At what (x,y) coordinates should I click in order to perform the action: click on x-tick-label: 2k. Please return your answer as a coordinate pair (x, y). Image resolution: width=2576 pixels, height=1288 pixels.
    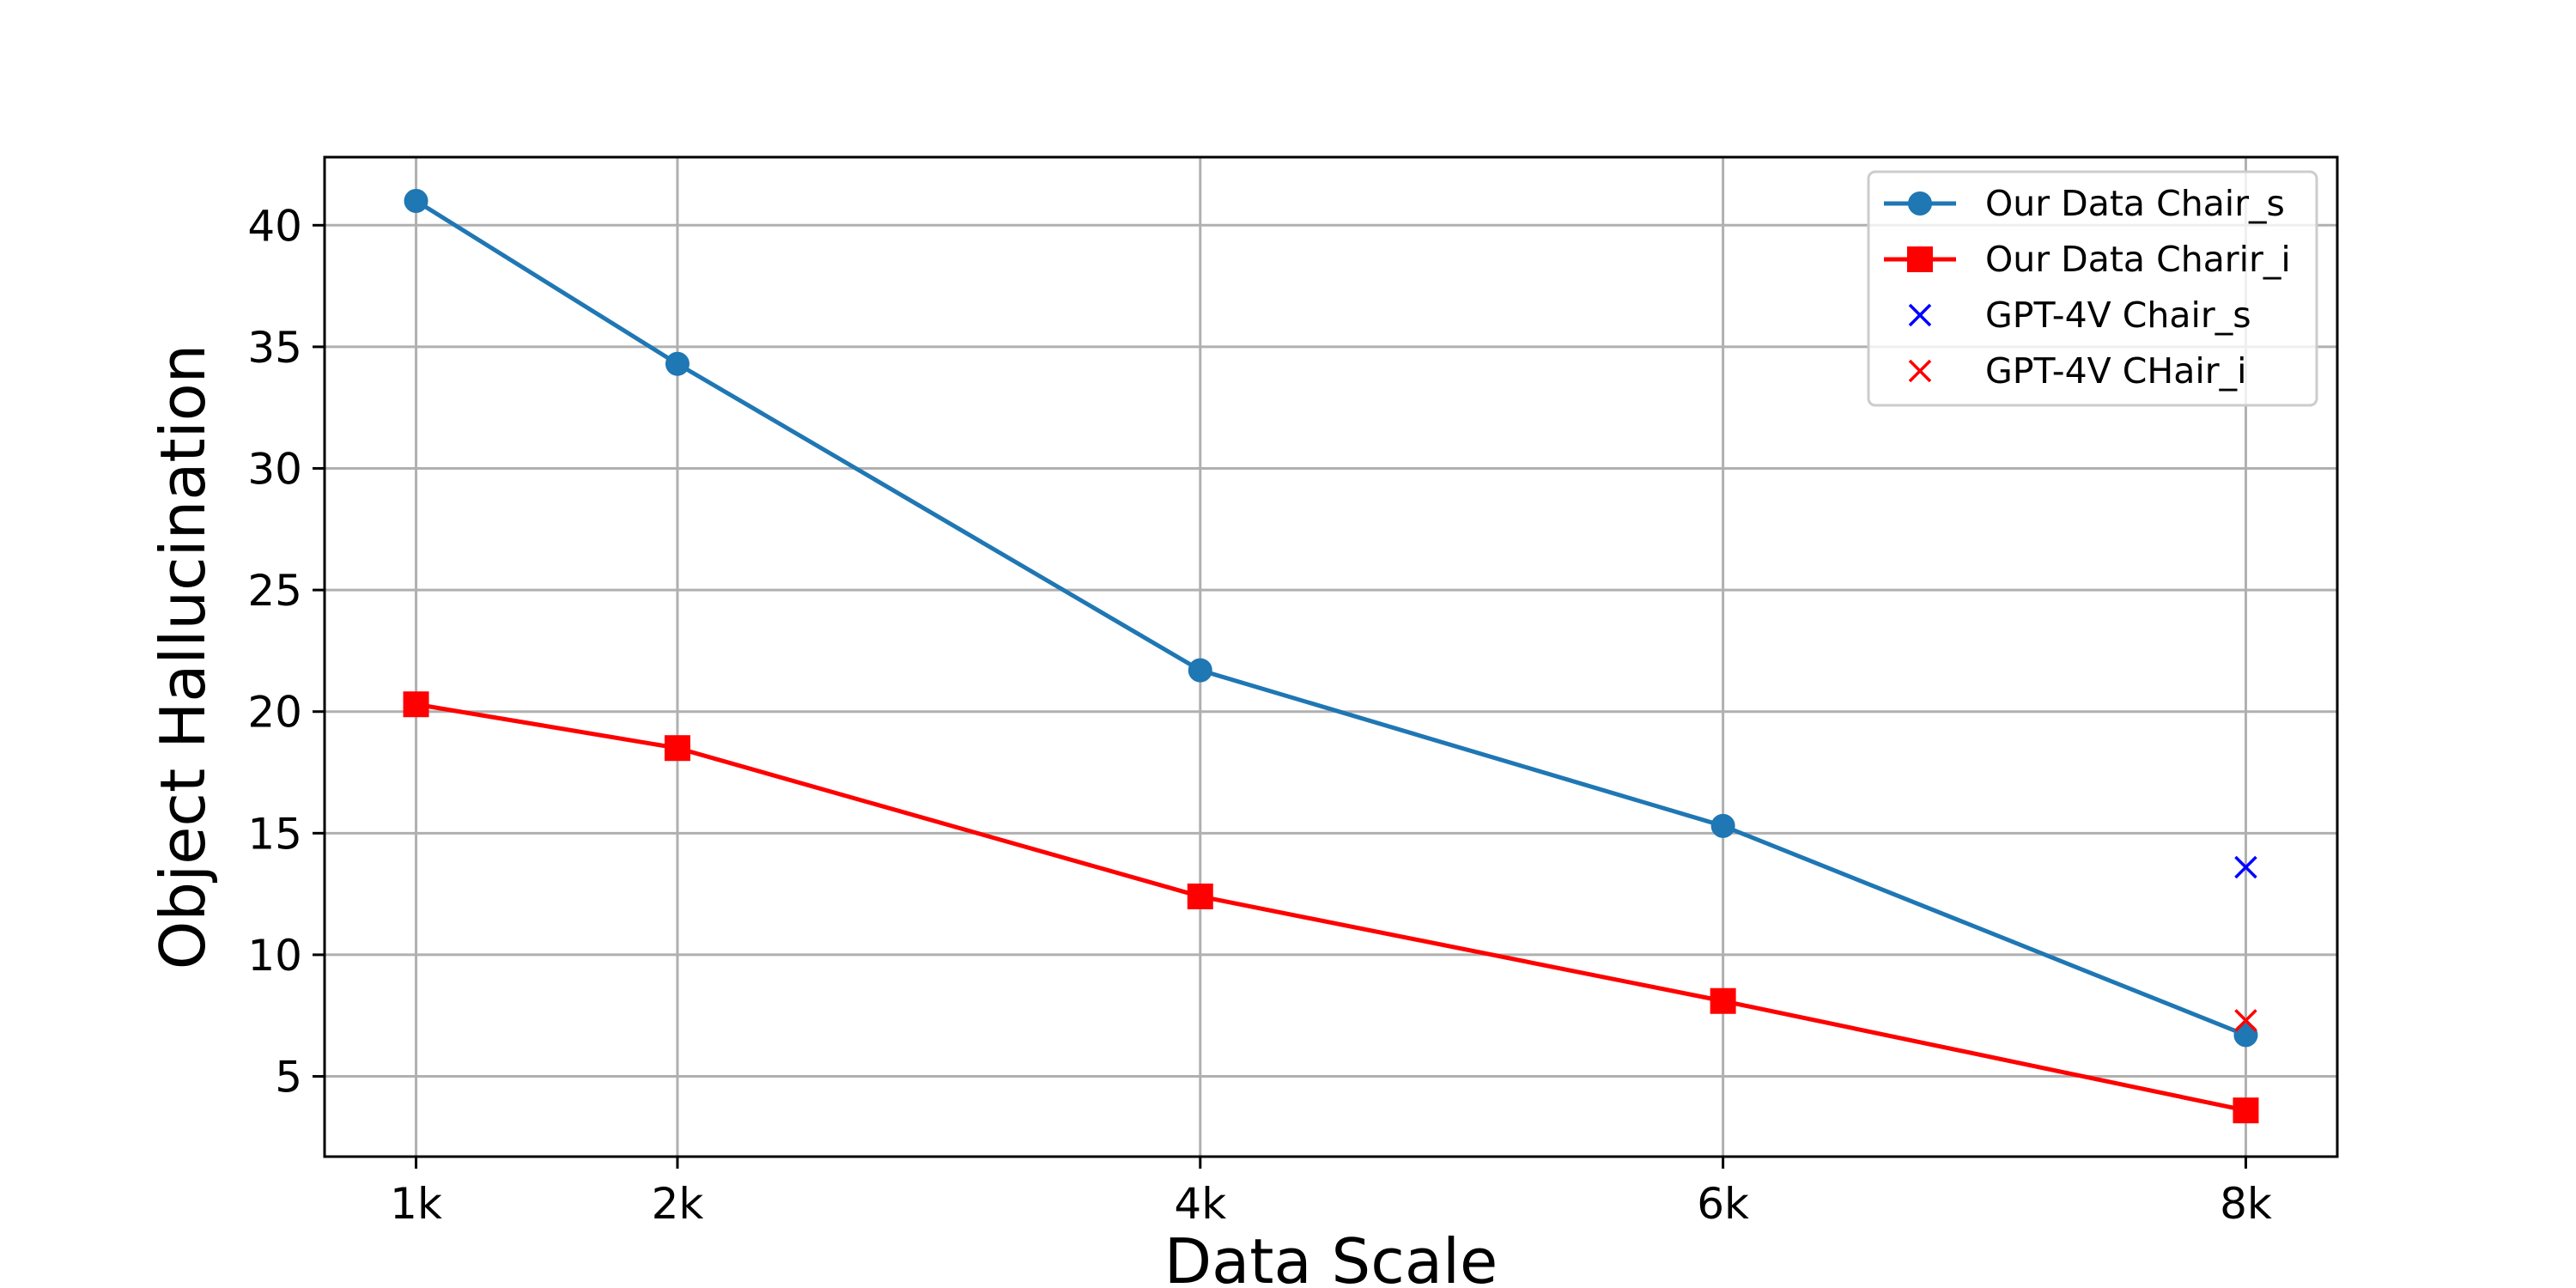
    Looking at the image, I should click on (678, 1204).